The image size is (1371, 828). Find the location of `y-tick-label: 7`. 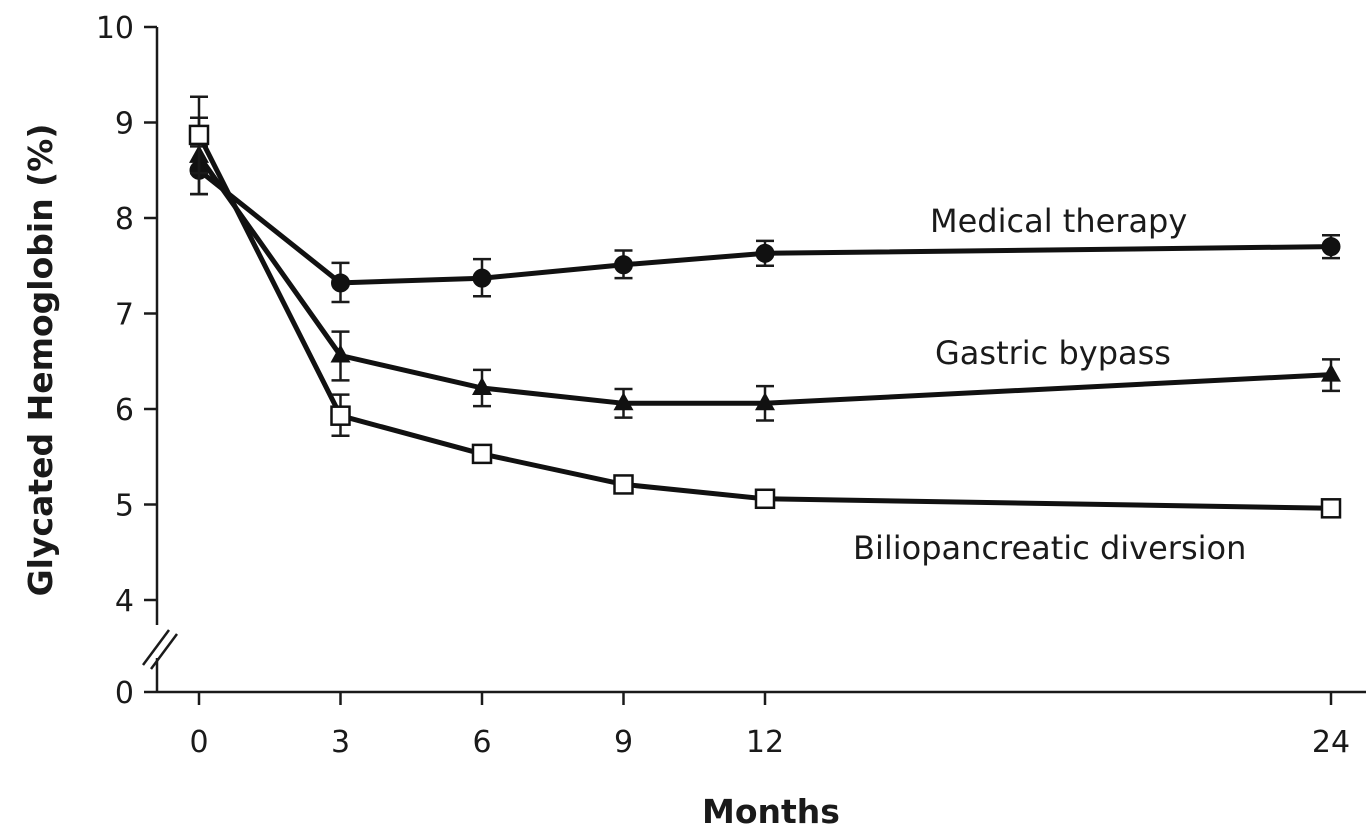

y-tick-label: 7 is located at coordinates (124, 315).